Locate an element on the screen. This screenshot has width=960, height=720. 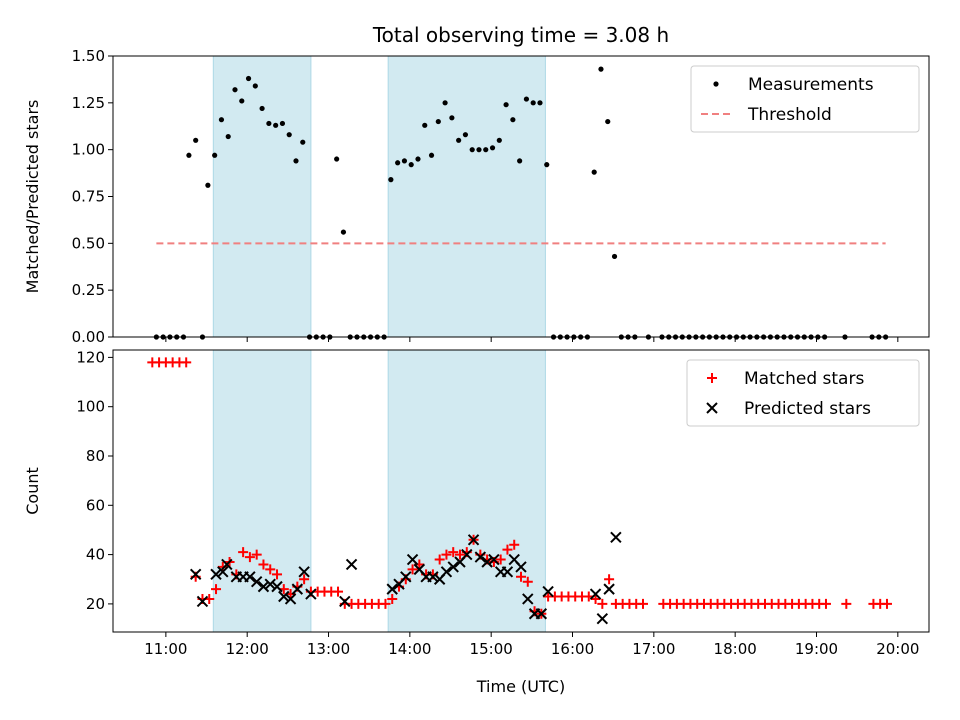
y-tick-label: 0.25 is located at coordinates (88, 290).